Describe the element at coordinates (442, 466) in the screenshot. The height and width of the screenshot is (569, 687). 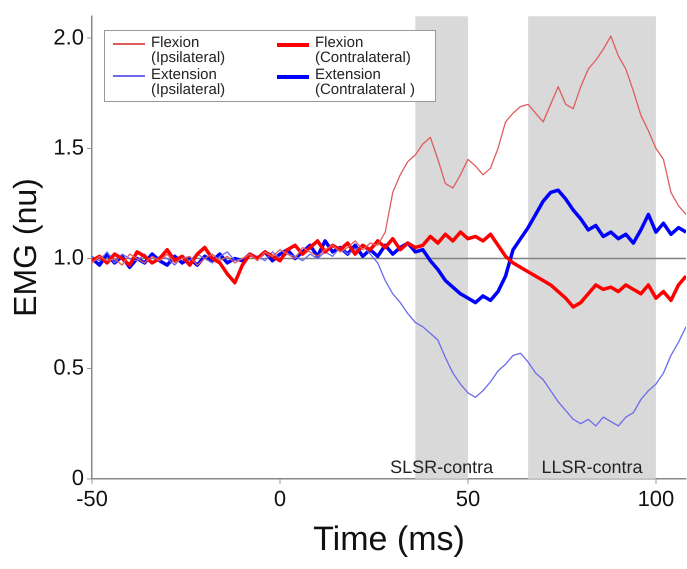
I see `band-label: SLSR-contra` at that location.